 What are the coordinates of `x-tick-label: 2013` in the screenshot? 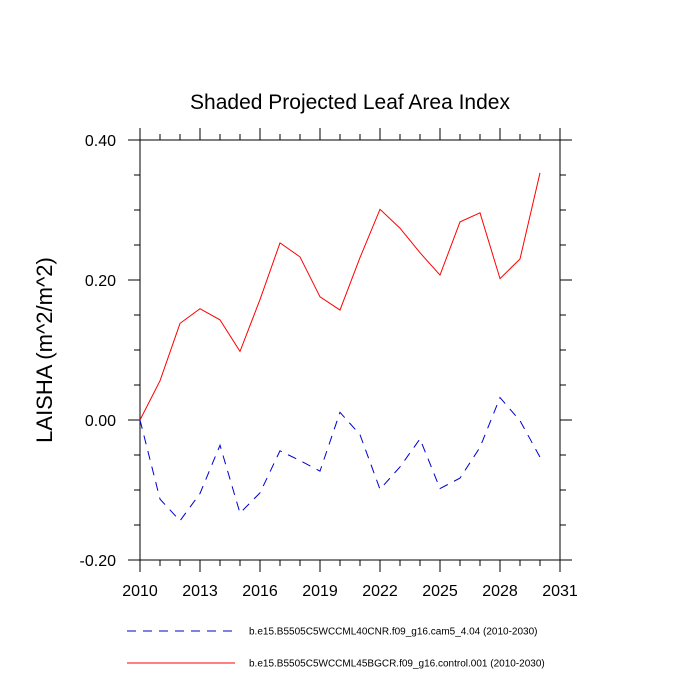 It's located at (200, 591).